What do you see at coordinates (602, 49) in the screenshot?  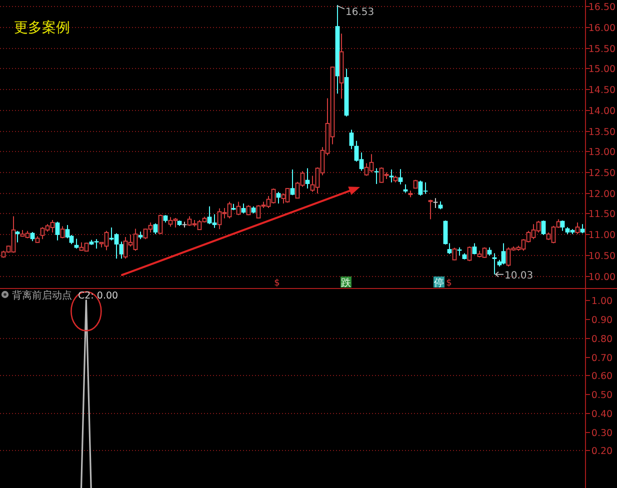 I see `y-tick-label: 15.50` at bounding box center [602, 49].